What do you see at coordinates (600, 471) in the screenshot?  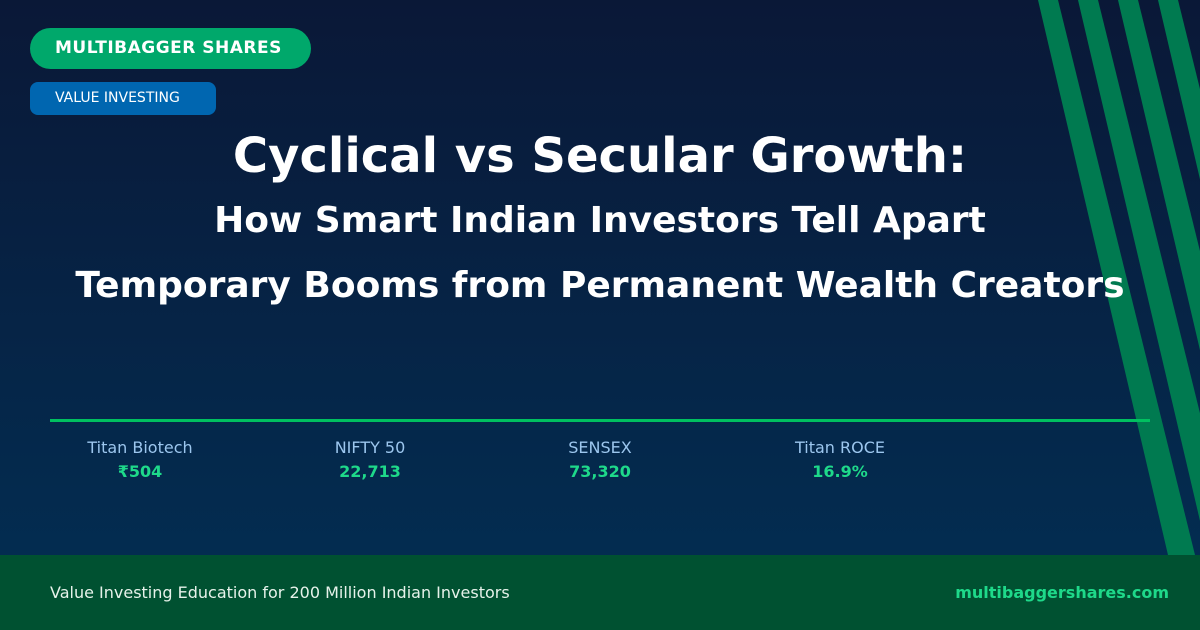 I see `stat-value: 73,320` at bounding box center [600, 471].